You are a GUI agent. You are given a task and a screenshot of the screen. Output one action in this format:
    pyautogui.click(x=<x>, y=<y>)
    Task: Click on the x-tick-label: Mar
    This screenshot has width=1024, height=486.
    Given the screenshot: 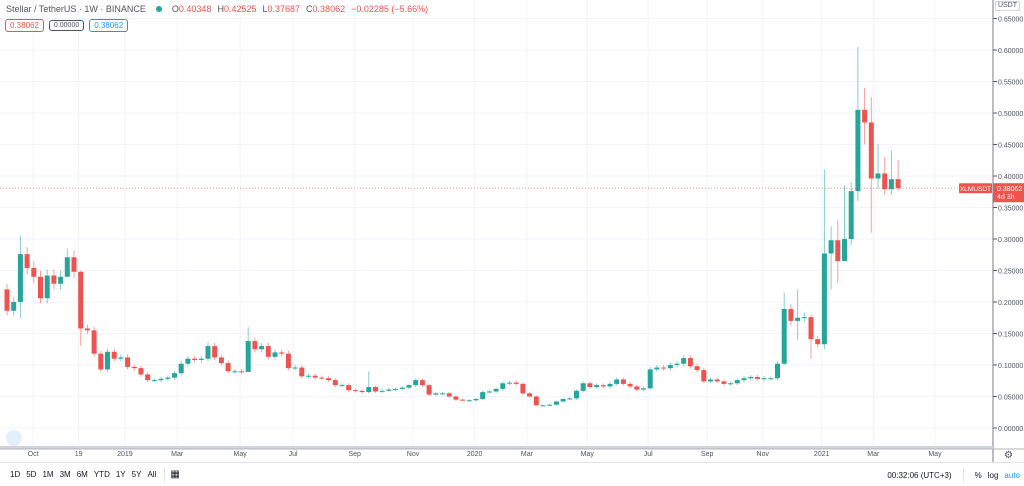 What is the action you would take?
    pyautogui.click(x=527, y=454)
    